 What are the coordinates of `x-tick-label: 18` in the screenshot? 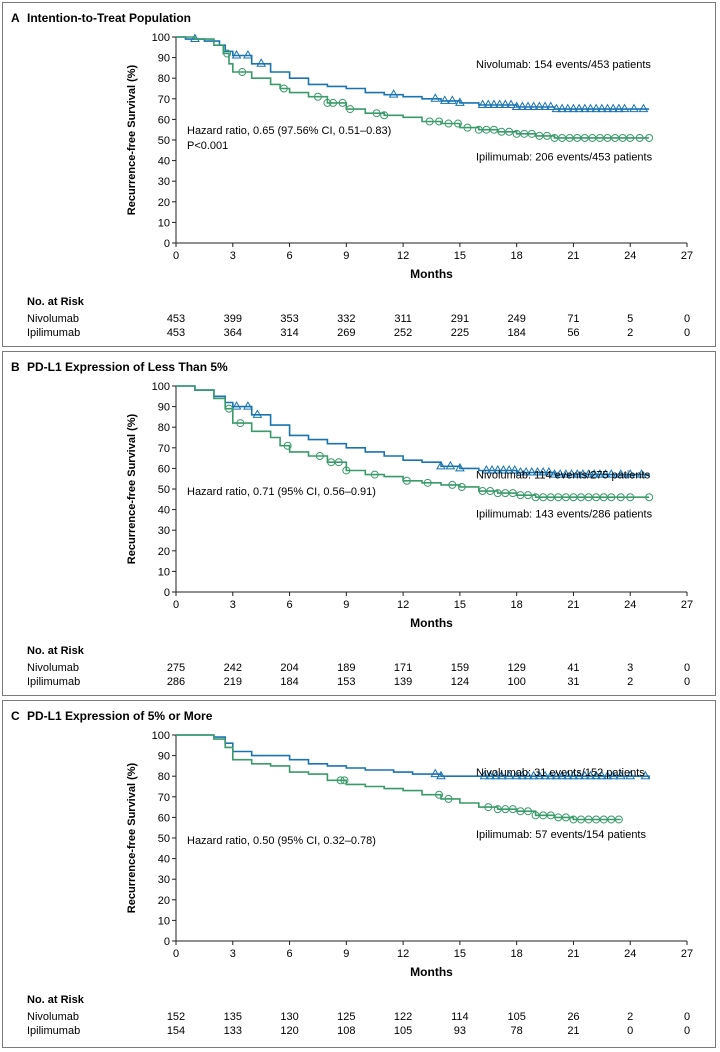 It's located at (517, 605).